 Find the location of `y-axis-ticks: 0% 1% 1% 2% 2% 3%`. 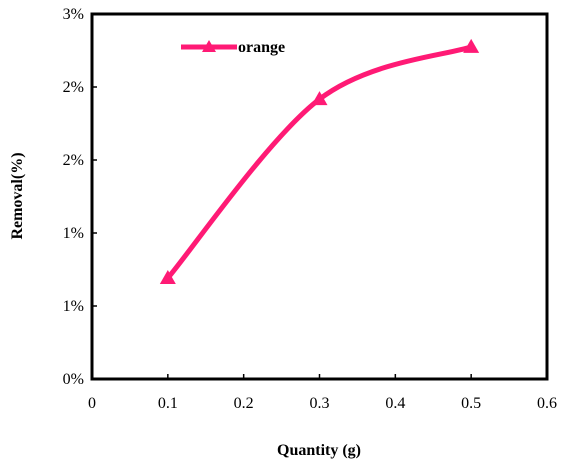

y-axis-ticks: 0% 1% 1% 2% 2% 3% is located at coordinates (80, 197).